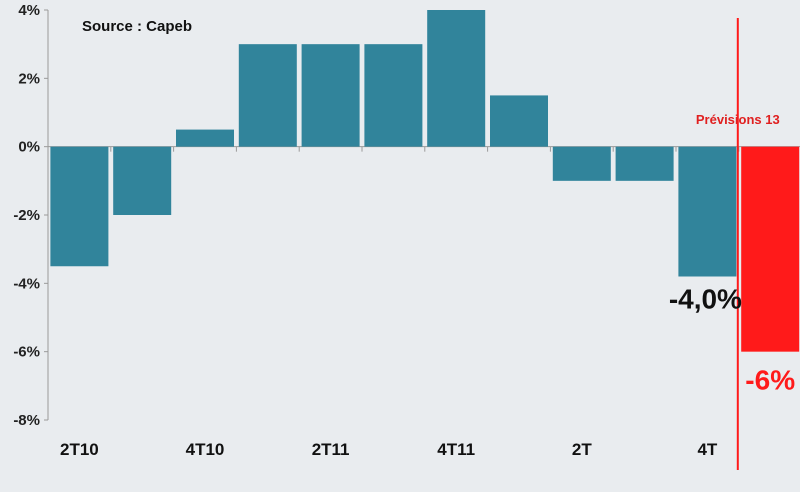 Image resolution: width=800 pixels, height=492 pixels. Describe the element at coordinates (142, 180) in the screenshot. I see `bar-3t10` at that location.